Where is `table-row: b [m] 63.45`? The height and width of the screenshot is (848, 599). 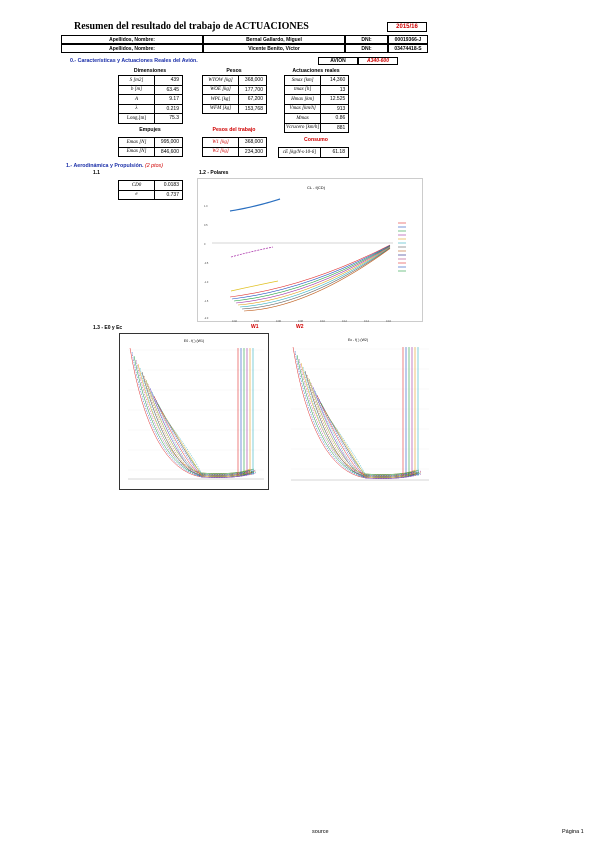
table-row: b [m] 63.45 is located at coordinates (150, 89).